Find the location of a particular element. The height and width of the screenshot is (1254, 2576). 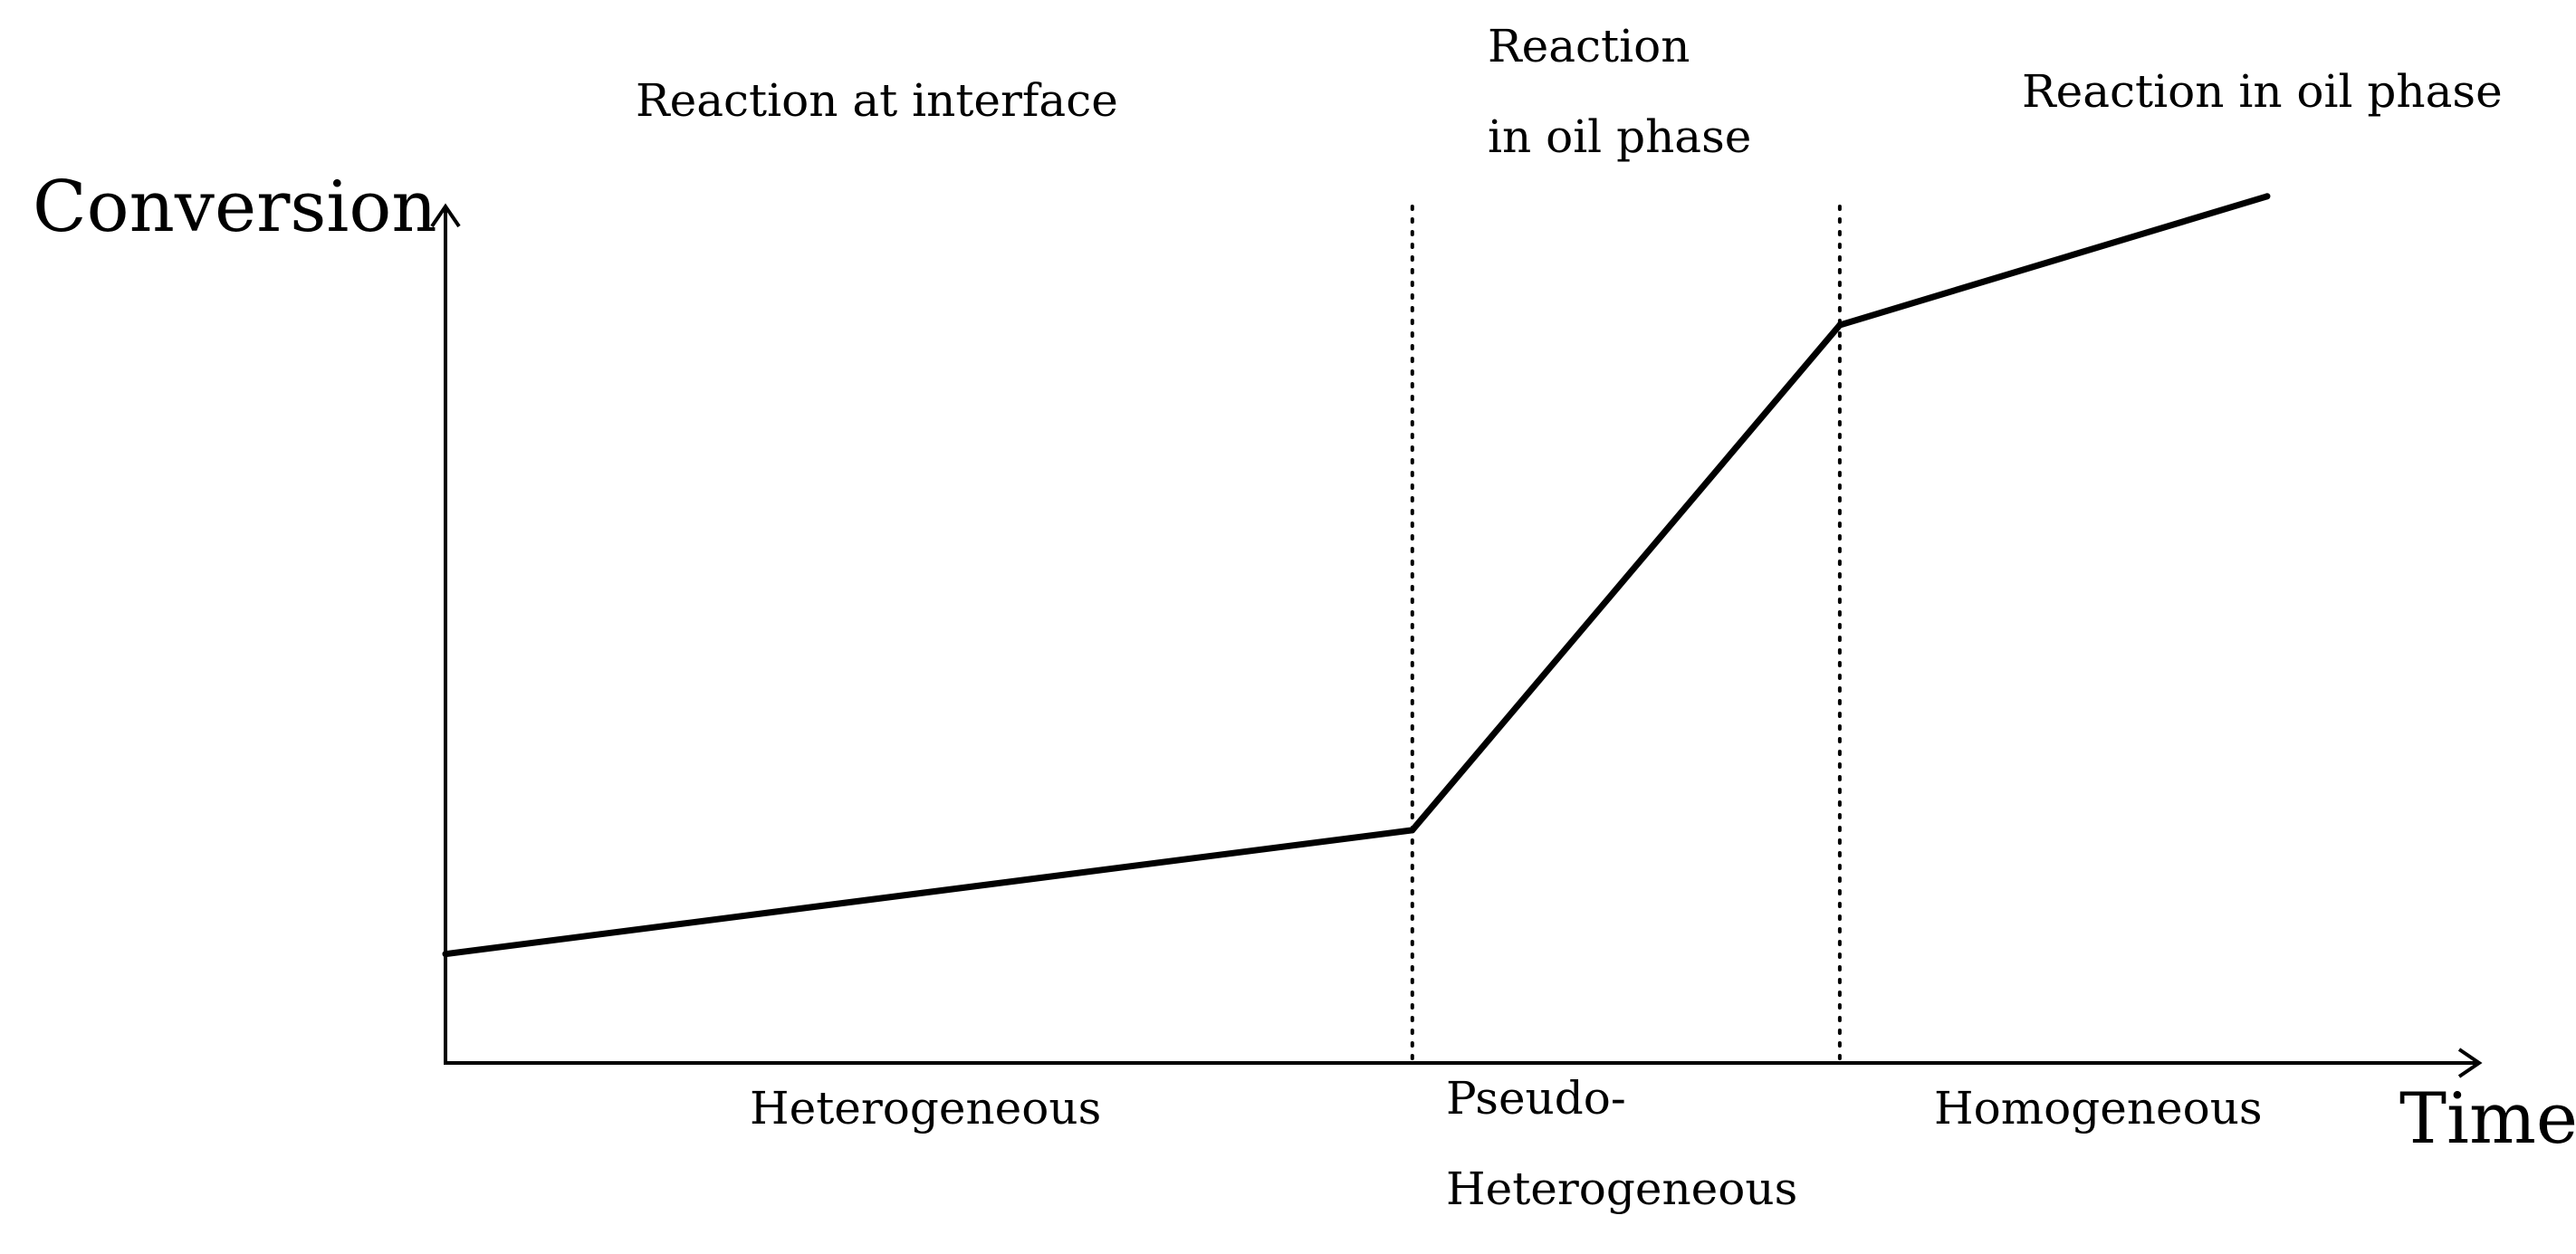

y-axis-label: Conversion is located at coordinates (235, 208).